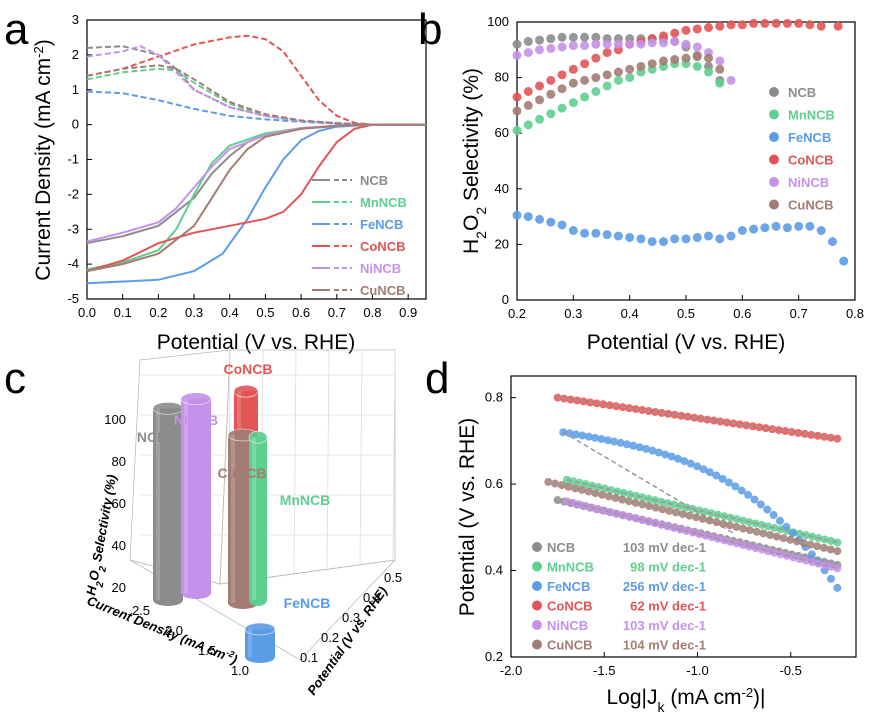  What do you see at coordinates (855, 313) in the screenshot?
I see `panel-b-xtick-label: 0.8` at bounding box center [855, 313].